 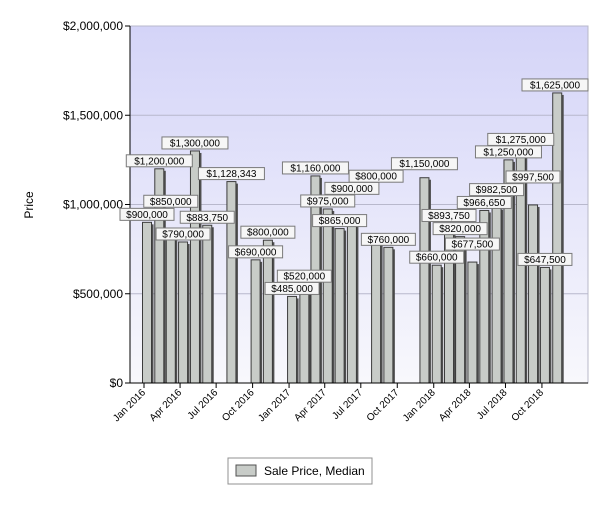 What do you see at coordinates (93, 115) in the screenshot?
I see `y-tick-label: $1,500,000` at bounding box center [93, 115].